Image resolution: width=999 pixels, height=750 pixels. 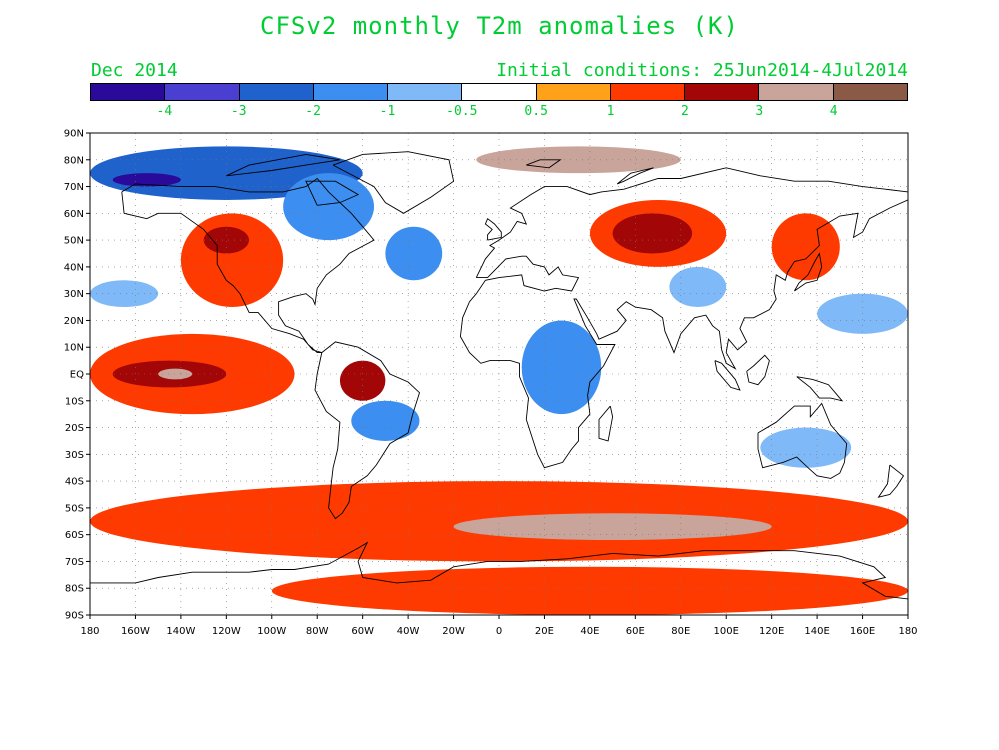 I want to click on latitude-tick-label: 20S, so click(x=74, y=428).